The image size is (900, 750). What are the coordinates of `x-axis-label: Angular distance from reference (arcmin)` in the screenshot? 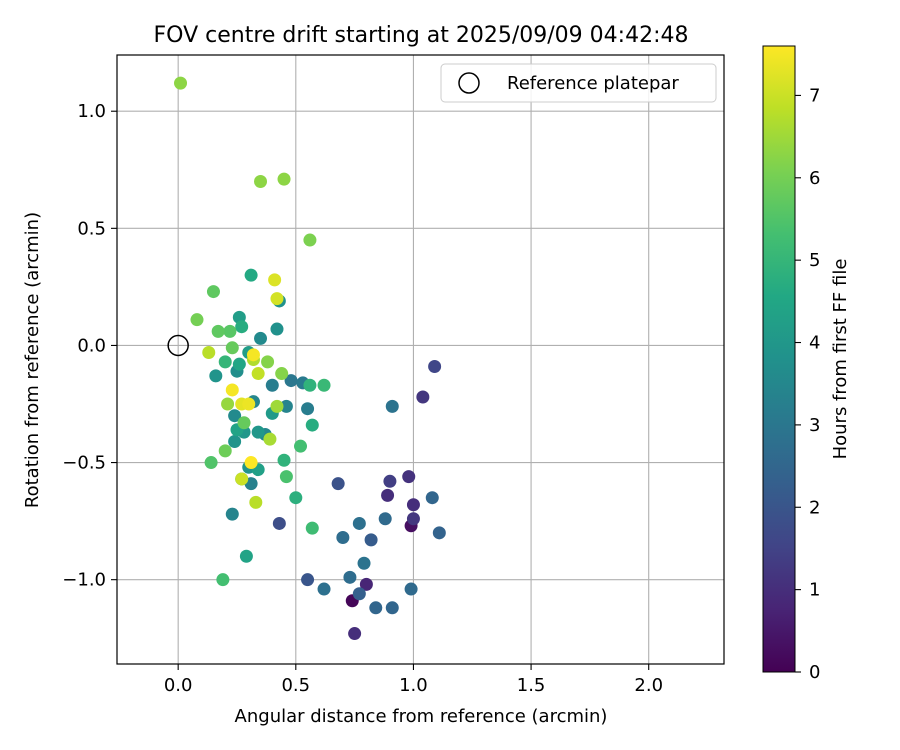 It's located at (421, 716).